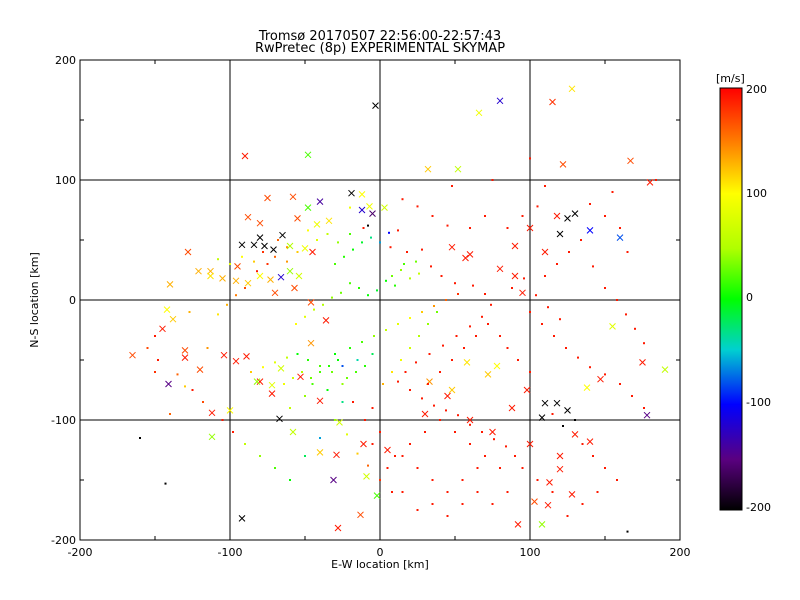  I want to click on y-tick-label: -200, so click(63, 540).